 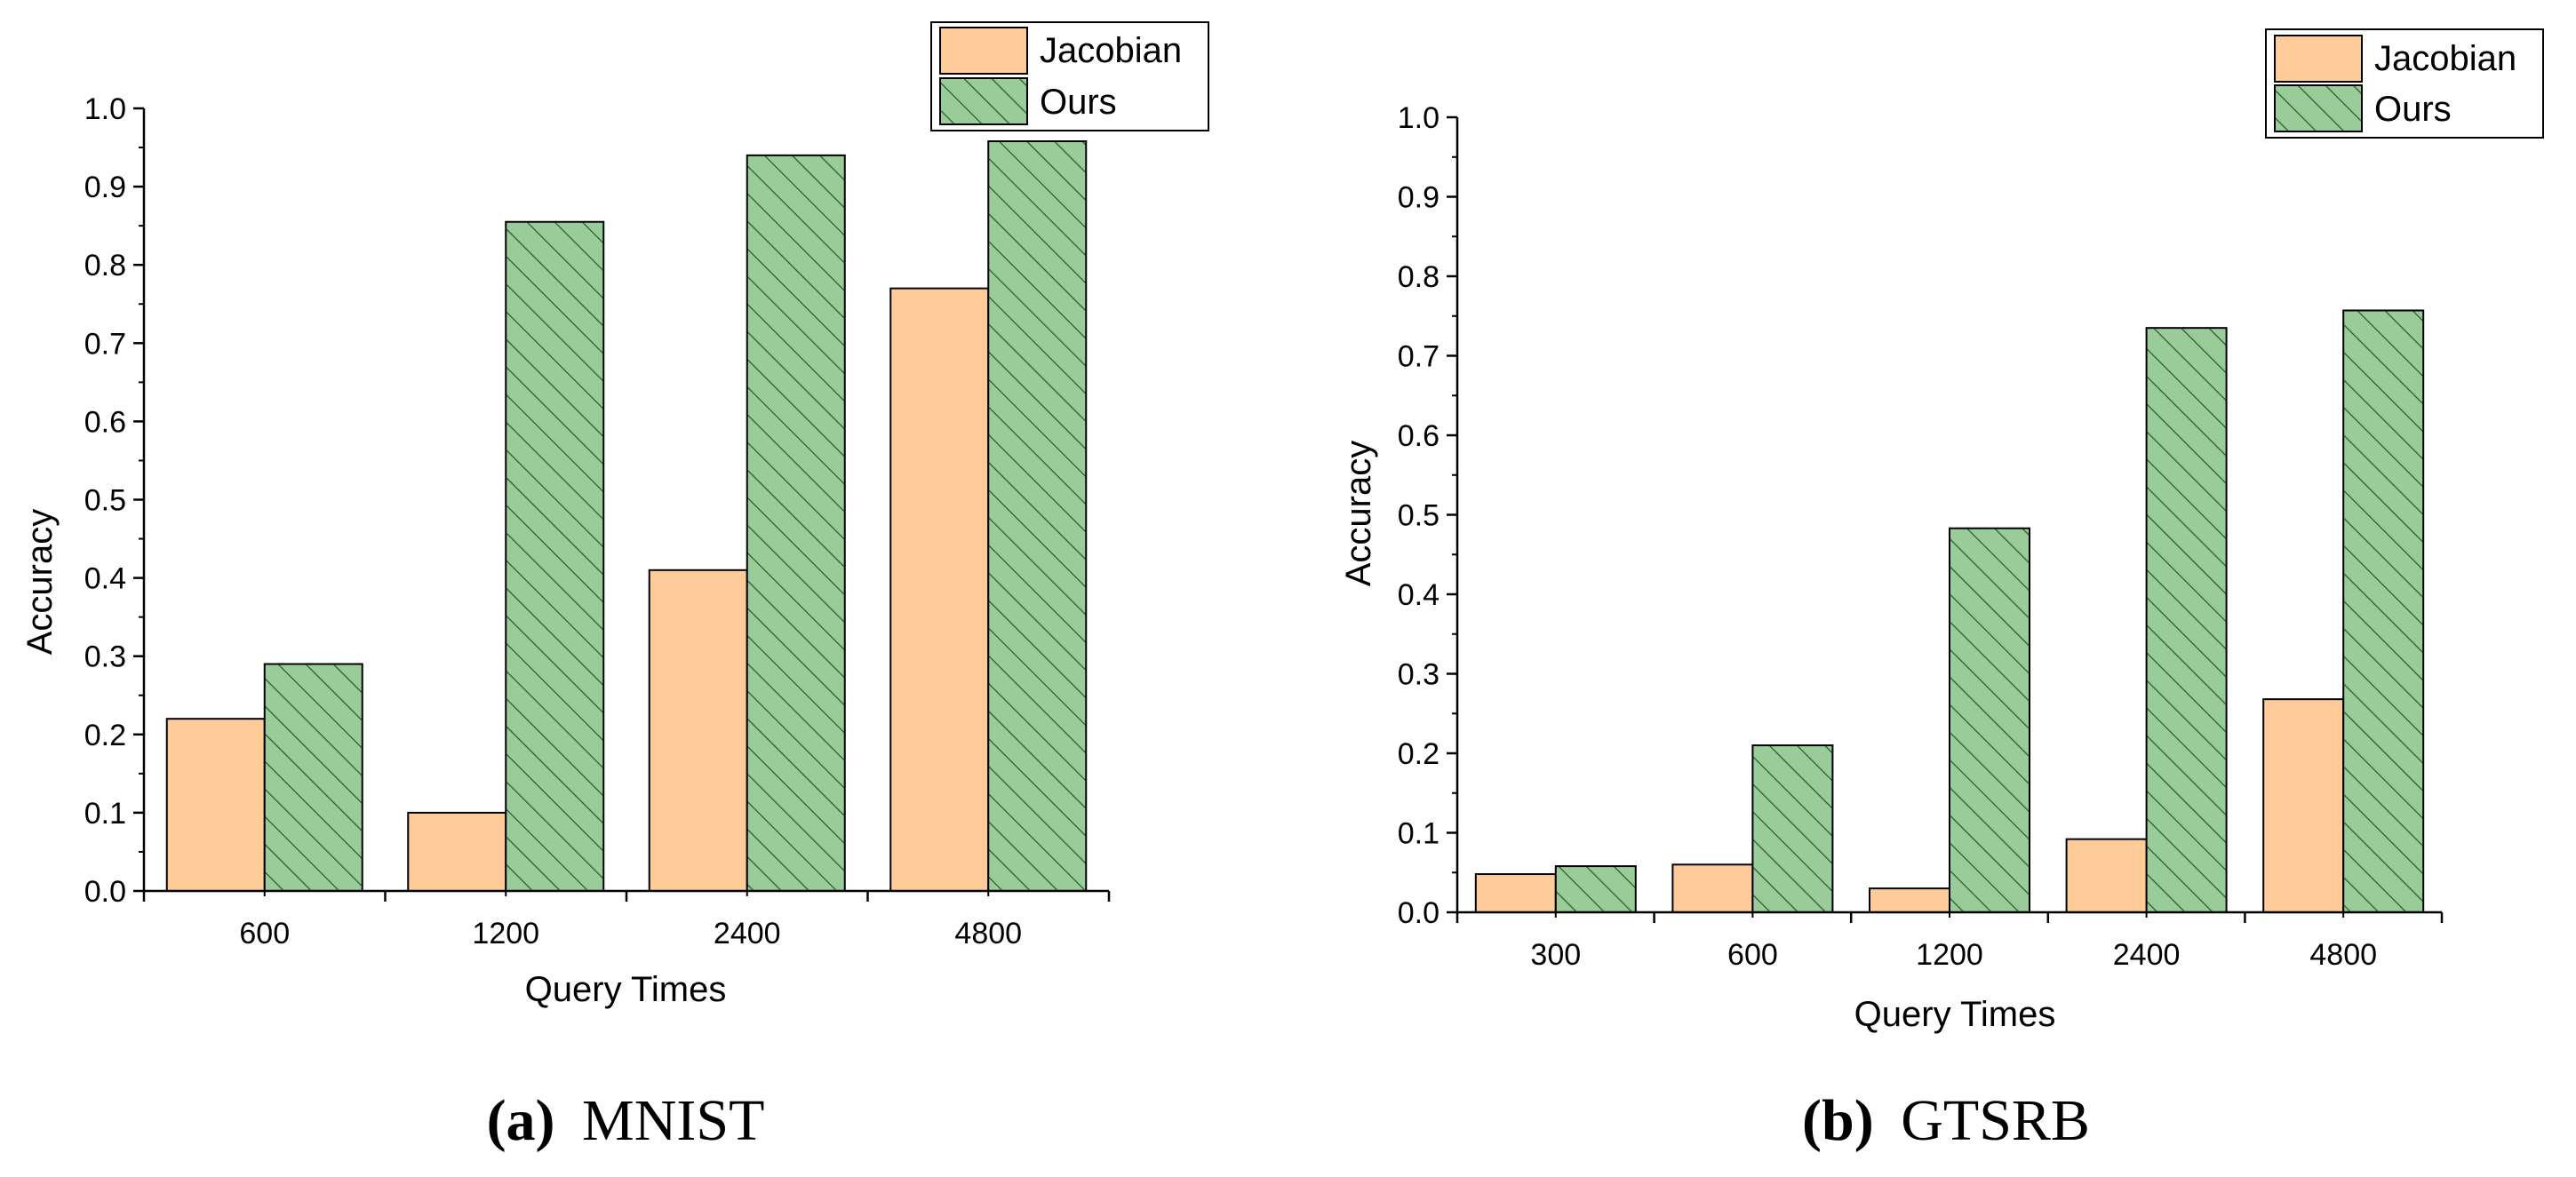 What do you see at coordinates (1555, 955) in the screenshot?
I see `x-tick-label: 300` at bounding box center [1555, 955].